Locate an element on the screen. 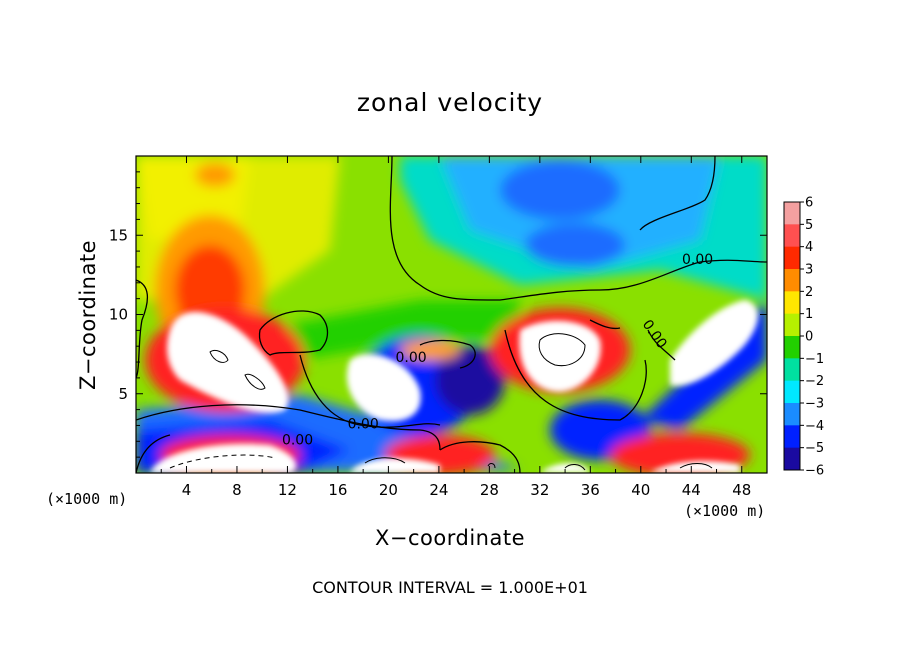 The height and width of the screenshot is (654, 904). colorbar-label: −1 is located at coordinates (814, 359).